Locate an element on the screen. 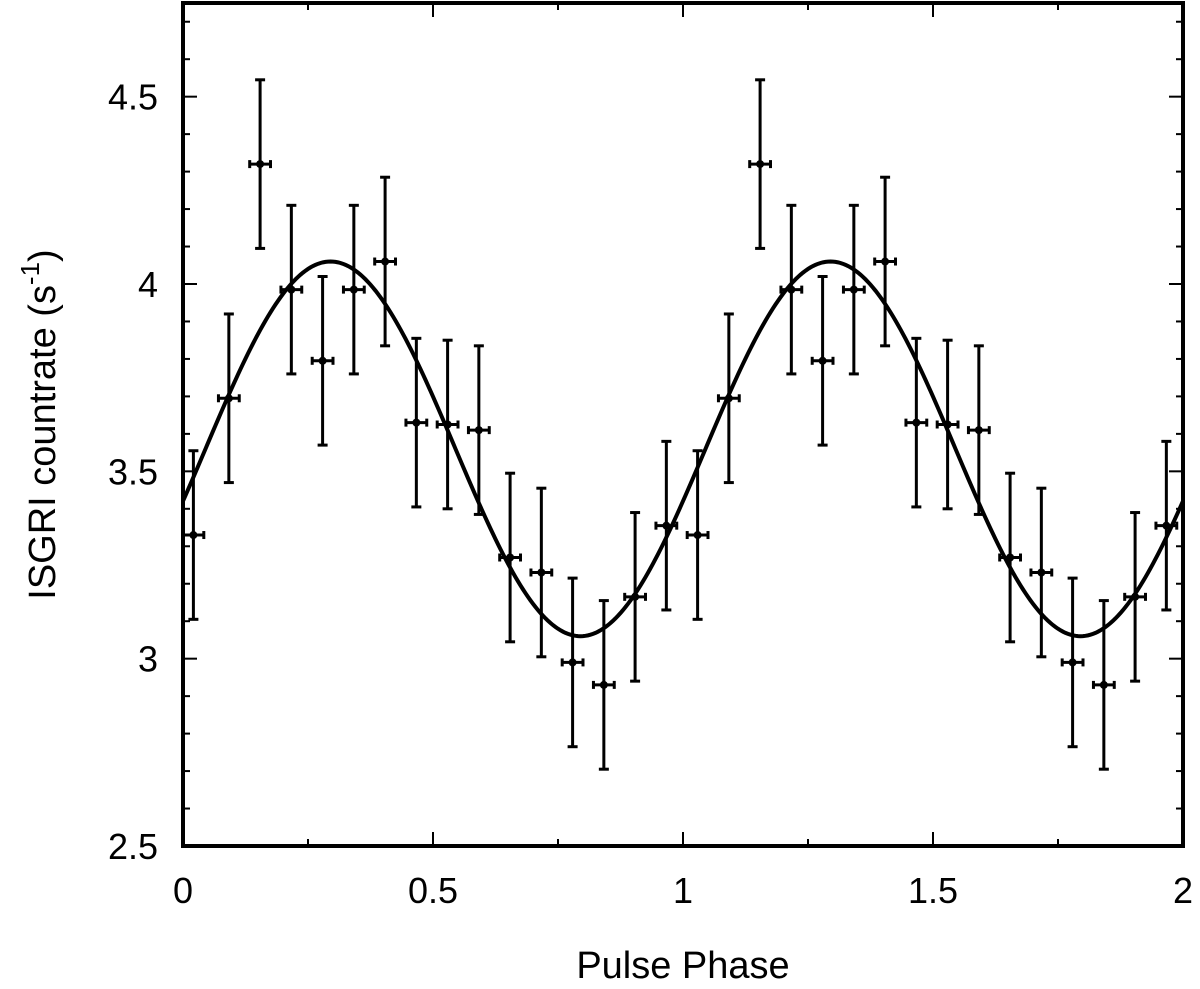  y-tick-label: 3.5 is located at coordinates (133, 471).